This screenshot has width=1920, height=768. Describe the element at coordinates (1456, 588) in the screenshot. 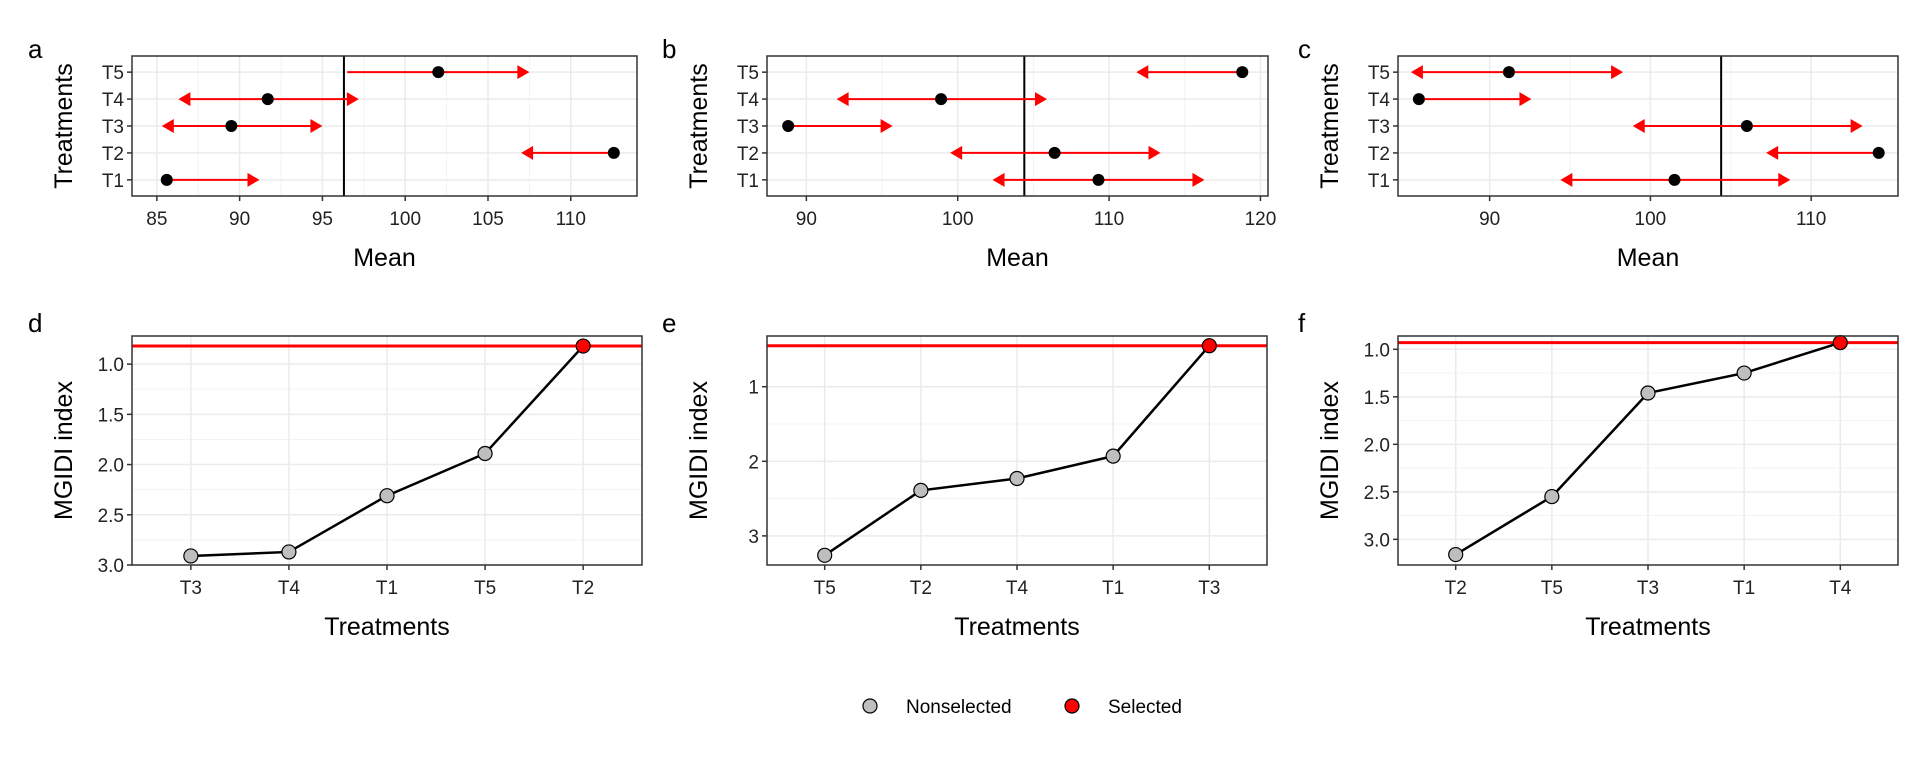

I see `x-tick-label: T2` at that location.